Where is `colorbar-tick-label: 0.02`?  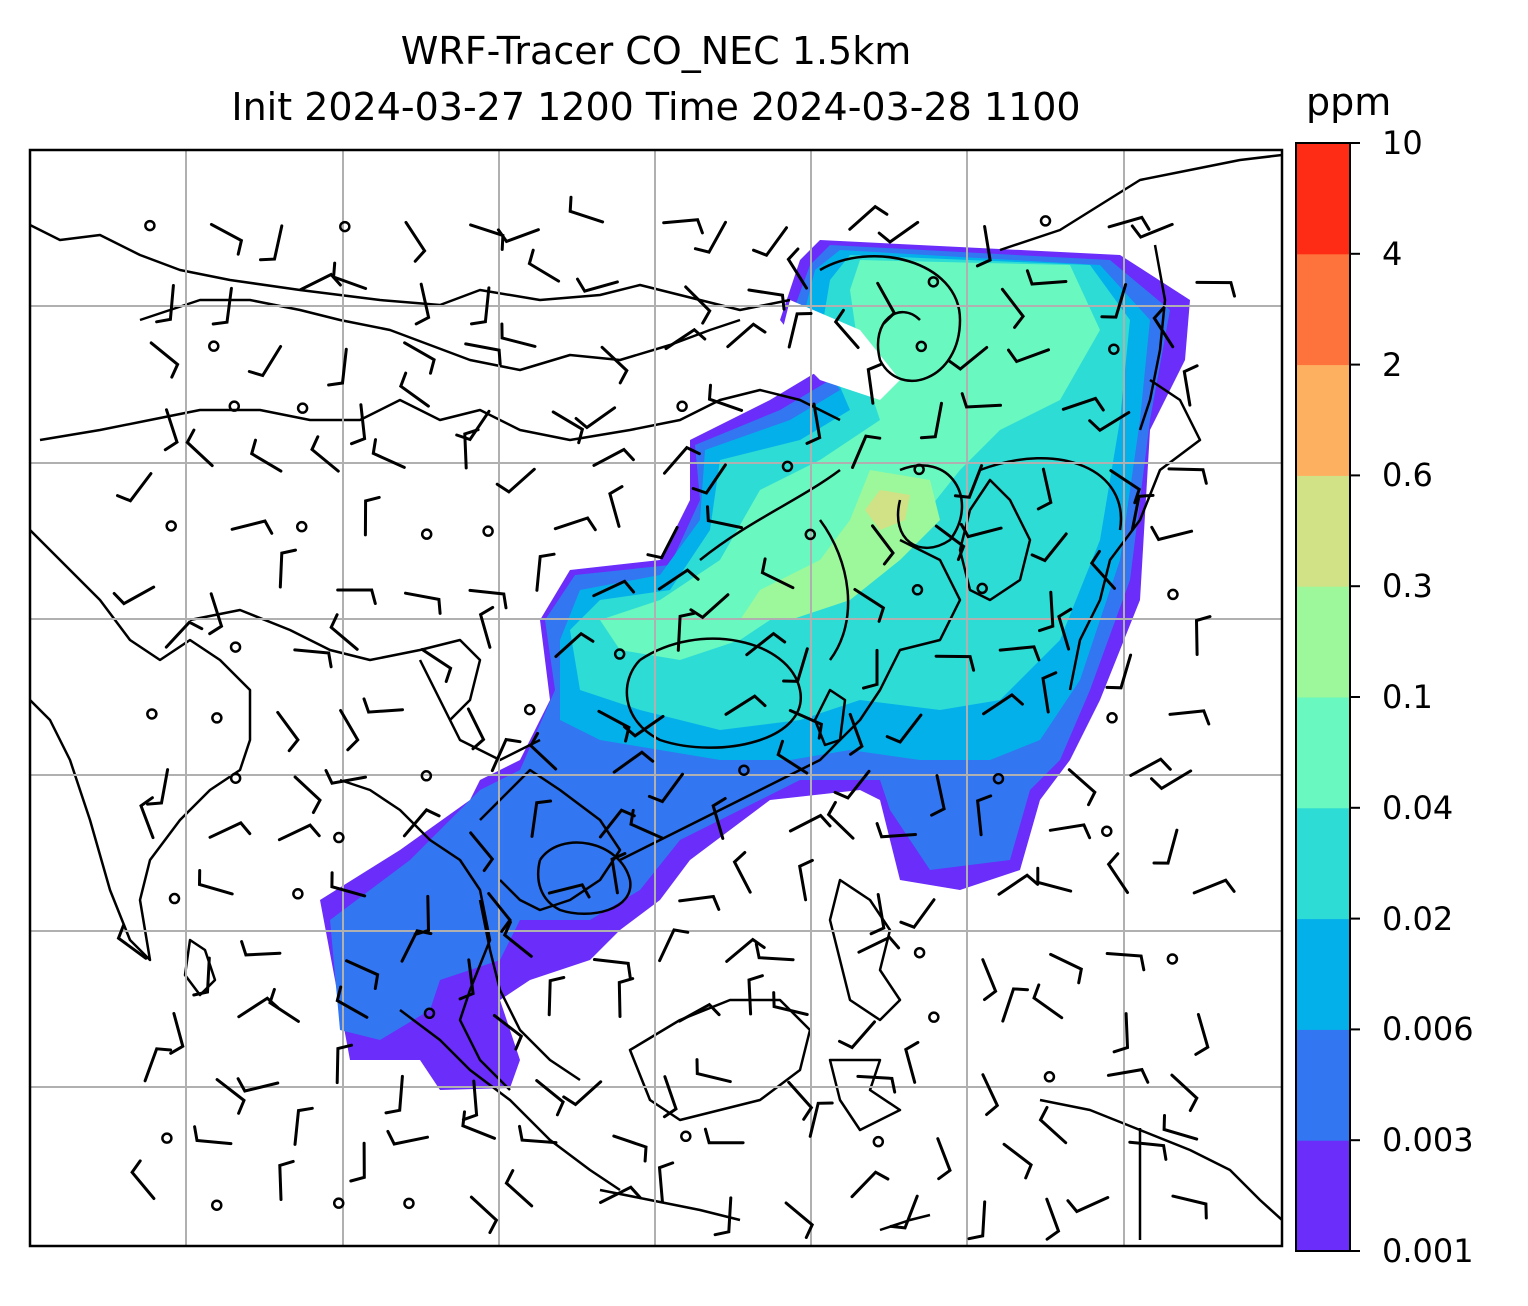
colorbar-tick-label: 0.02 is located at coordinates (1418, 918).